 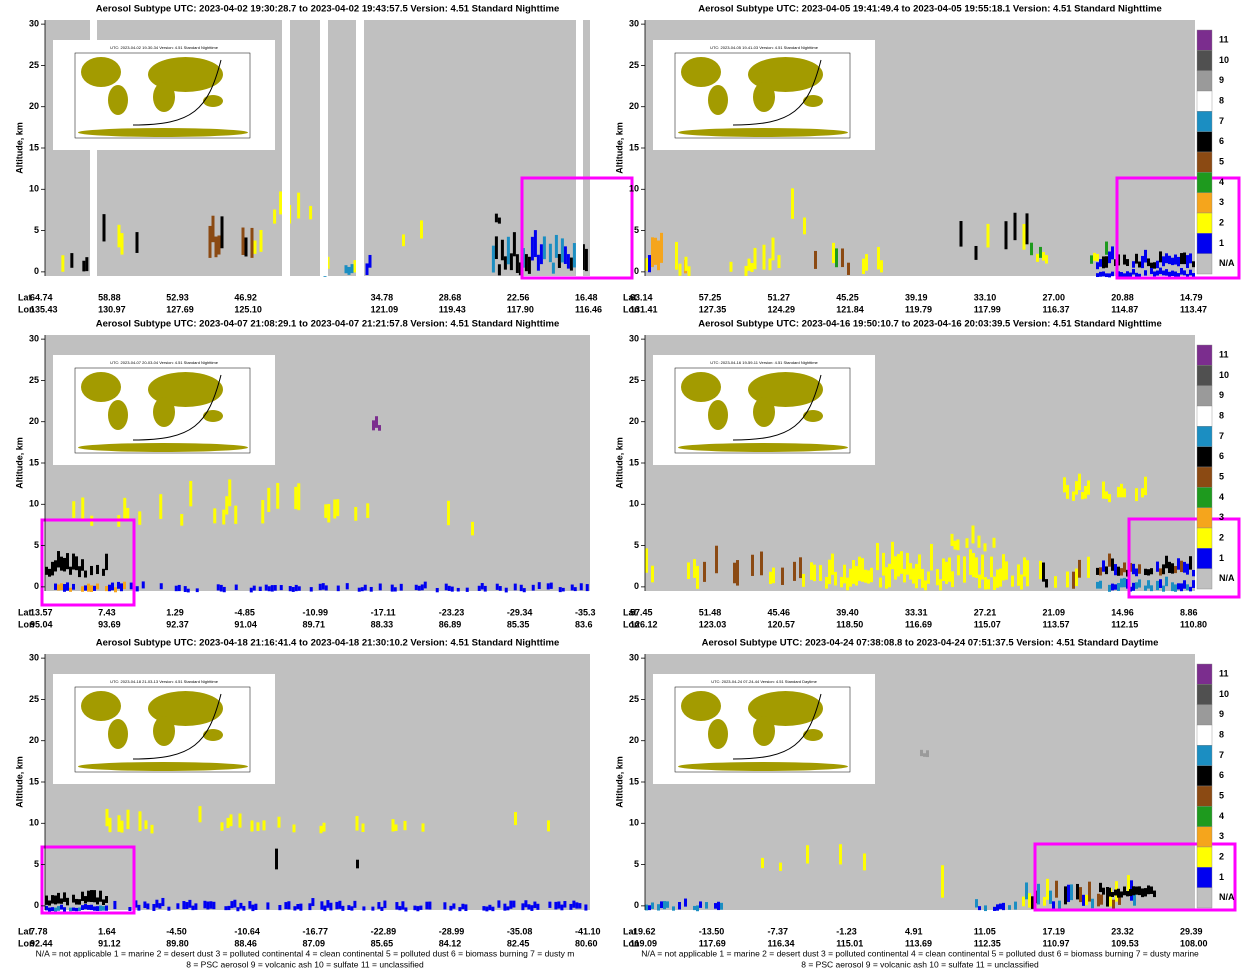 I want to click on x-tick-label: -23.23, so click(x=452, y=612).